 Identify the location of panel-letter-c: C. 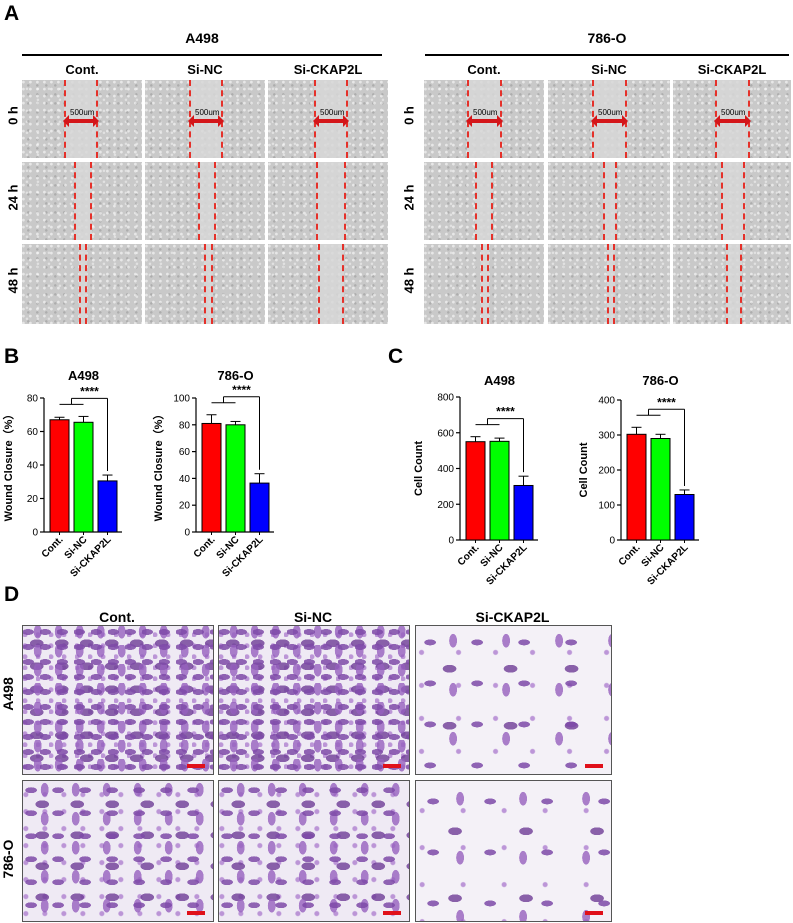
(396, 356).